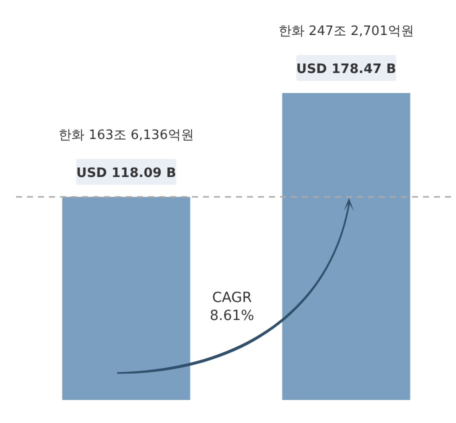 Image resolution: width=456 pixels, height=423 pixels. I want to click on annotation: CAGR 8.61%, so click(232, 307).